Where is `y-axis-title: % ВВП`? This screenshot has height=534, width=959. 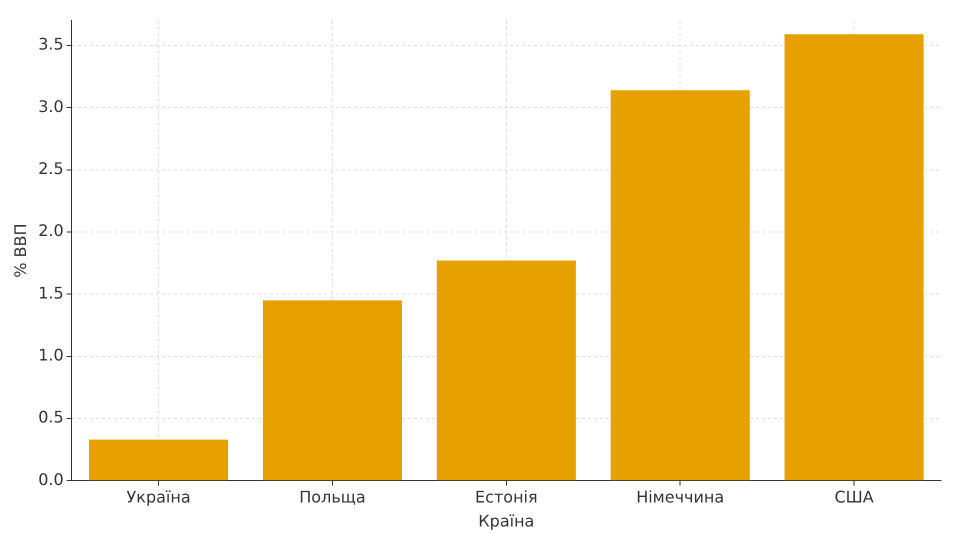 y-axis-title: % ВВП is located at coordinates (20, 250).